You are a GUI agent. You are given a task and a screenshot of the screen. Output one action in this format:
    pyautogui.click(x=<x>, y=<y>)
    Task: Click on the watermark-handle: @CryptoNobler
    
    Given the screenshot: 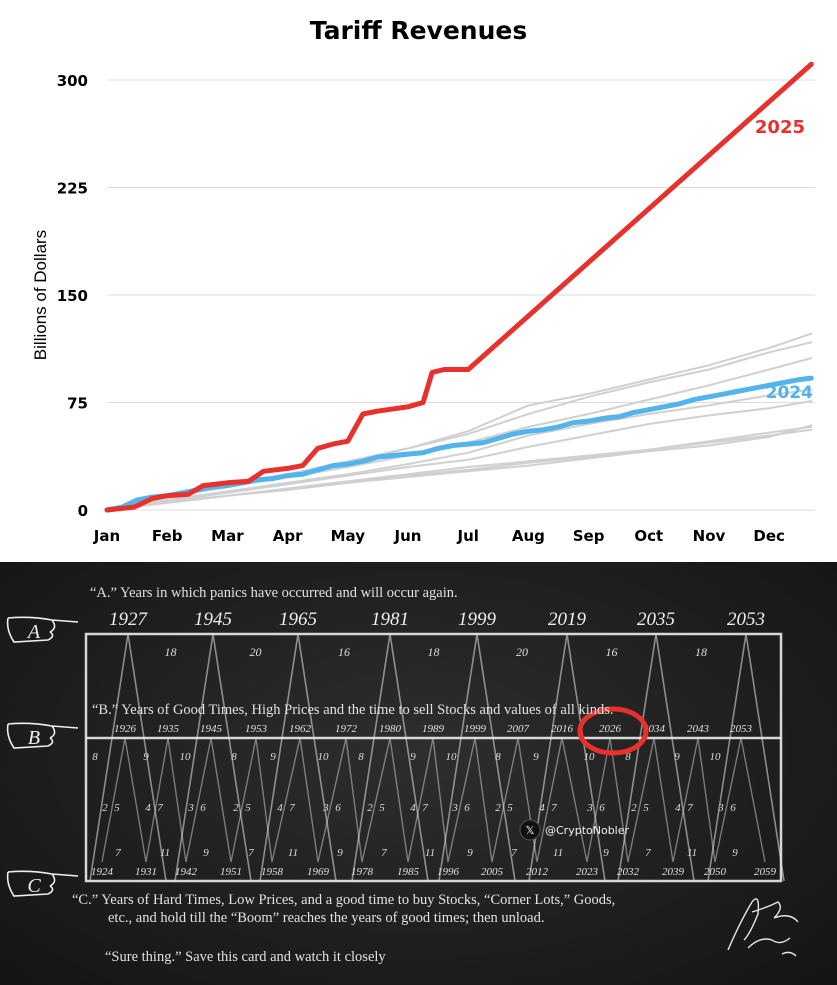 What is the action you would take?
    pyautogui.click(x=587, y=830)
    